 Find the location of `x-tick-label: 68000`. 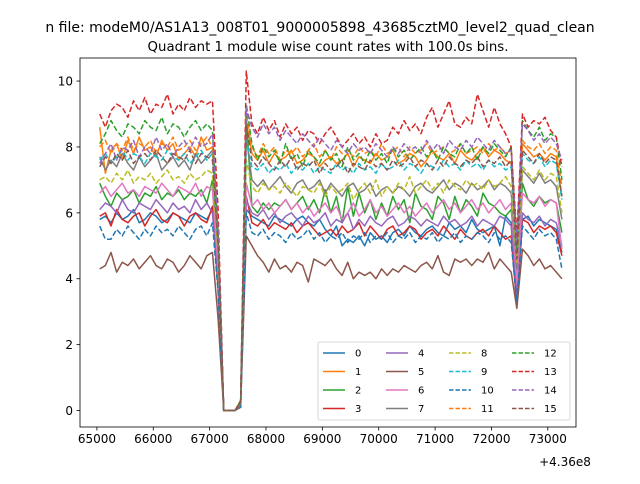

x-tick-label: 68000 is located at coordinates (266, 439).